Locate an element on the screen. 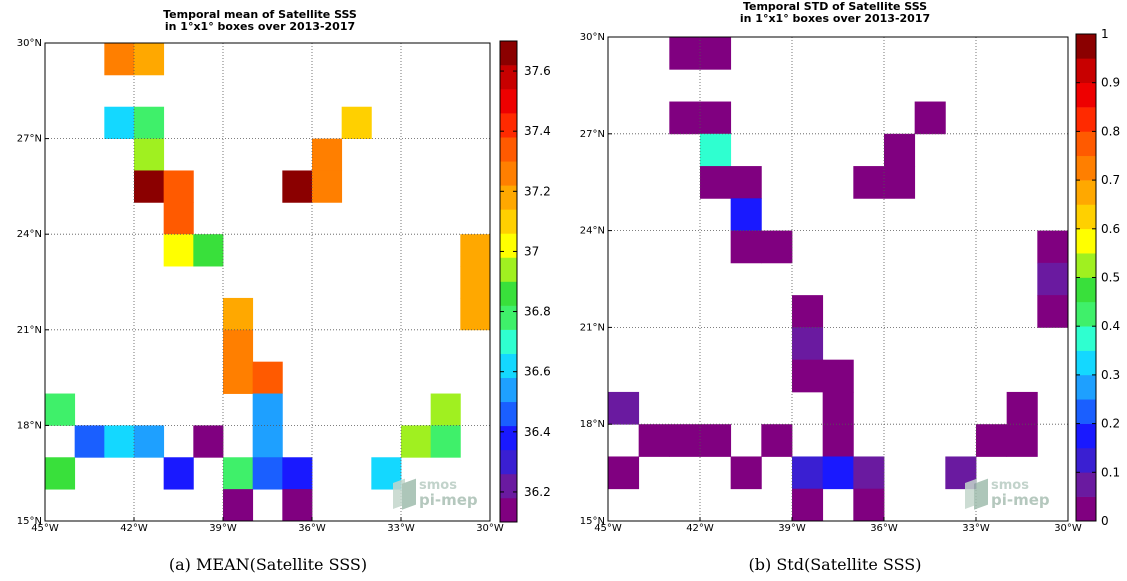 The image size is (1127, 581). colorbar-tick-label: 36.8 is located at coordinates (537, 312).